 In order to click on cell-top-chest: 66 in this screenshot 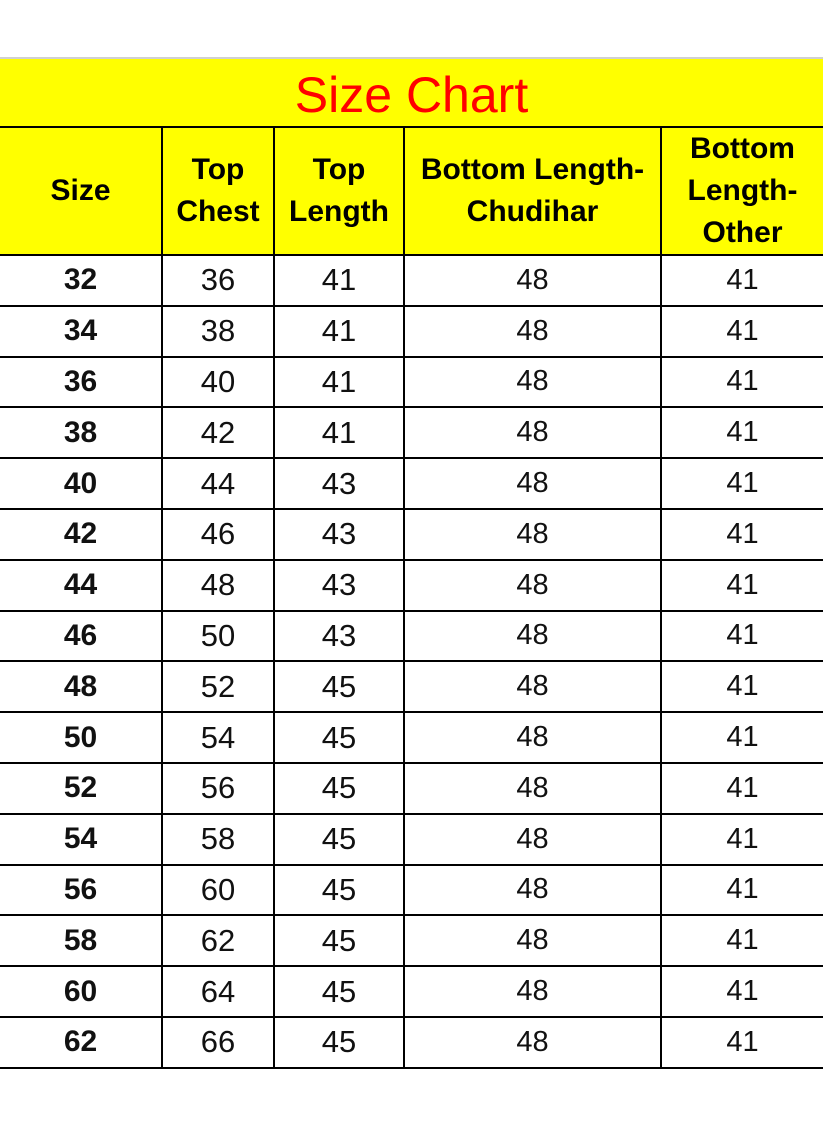, I will do `click(218, 1042)`.